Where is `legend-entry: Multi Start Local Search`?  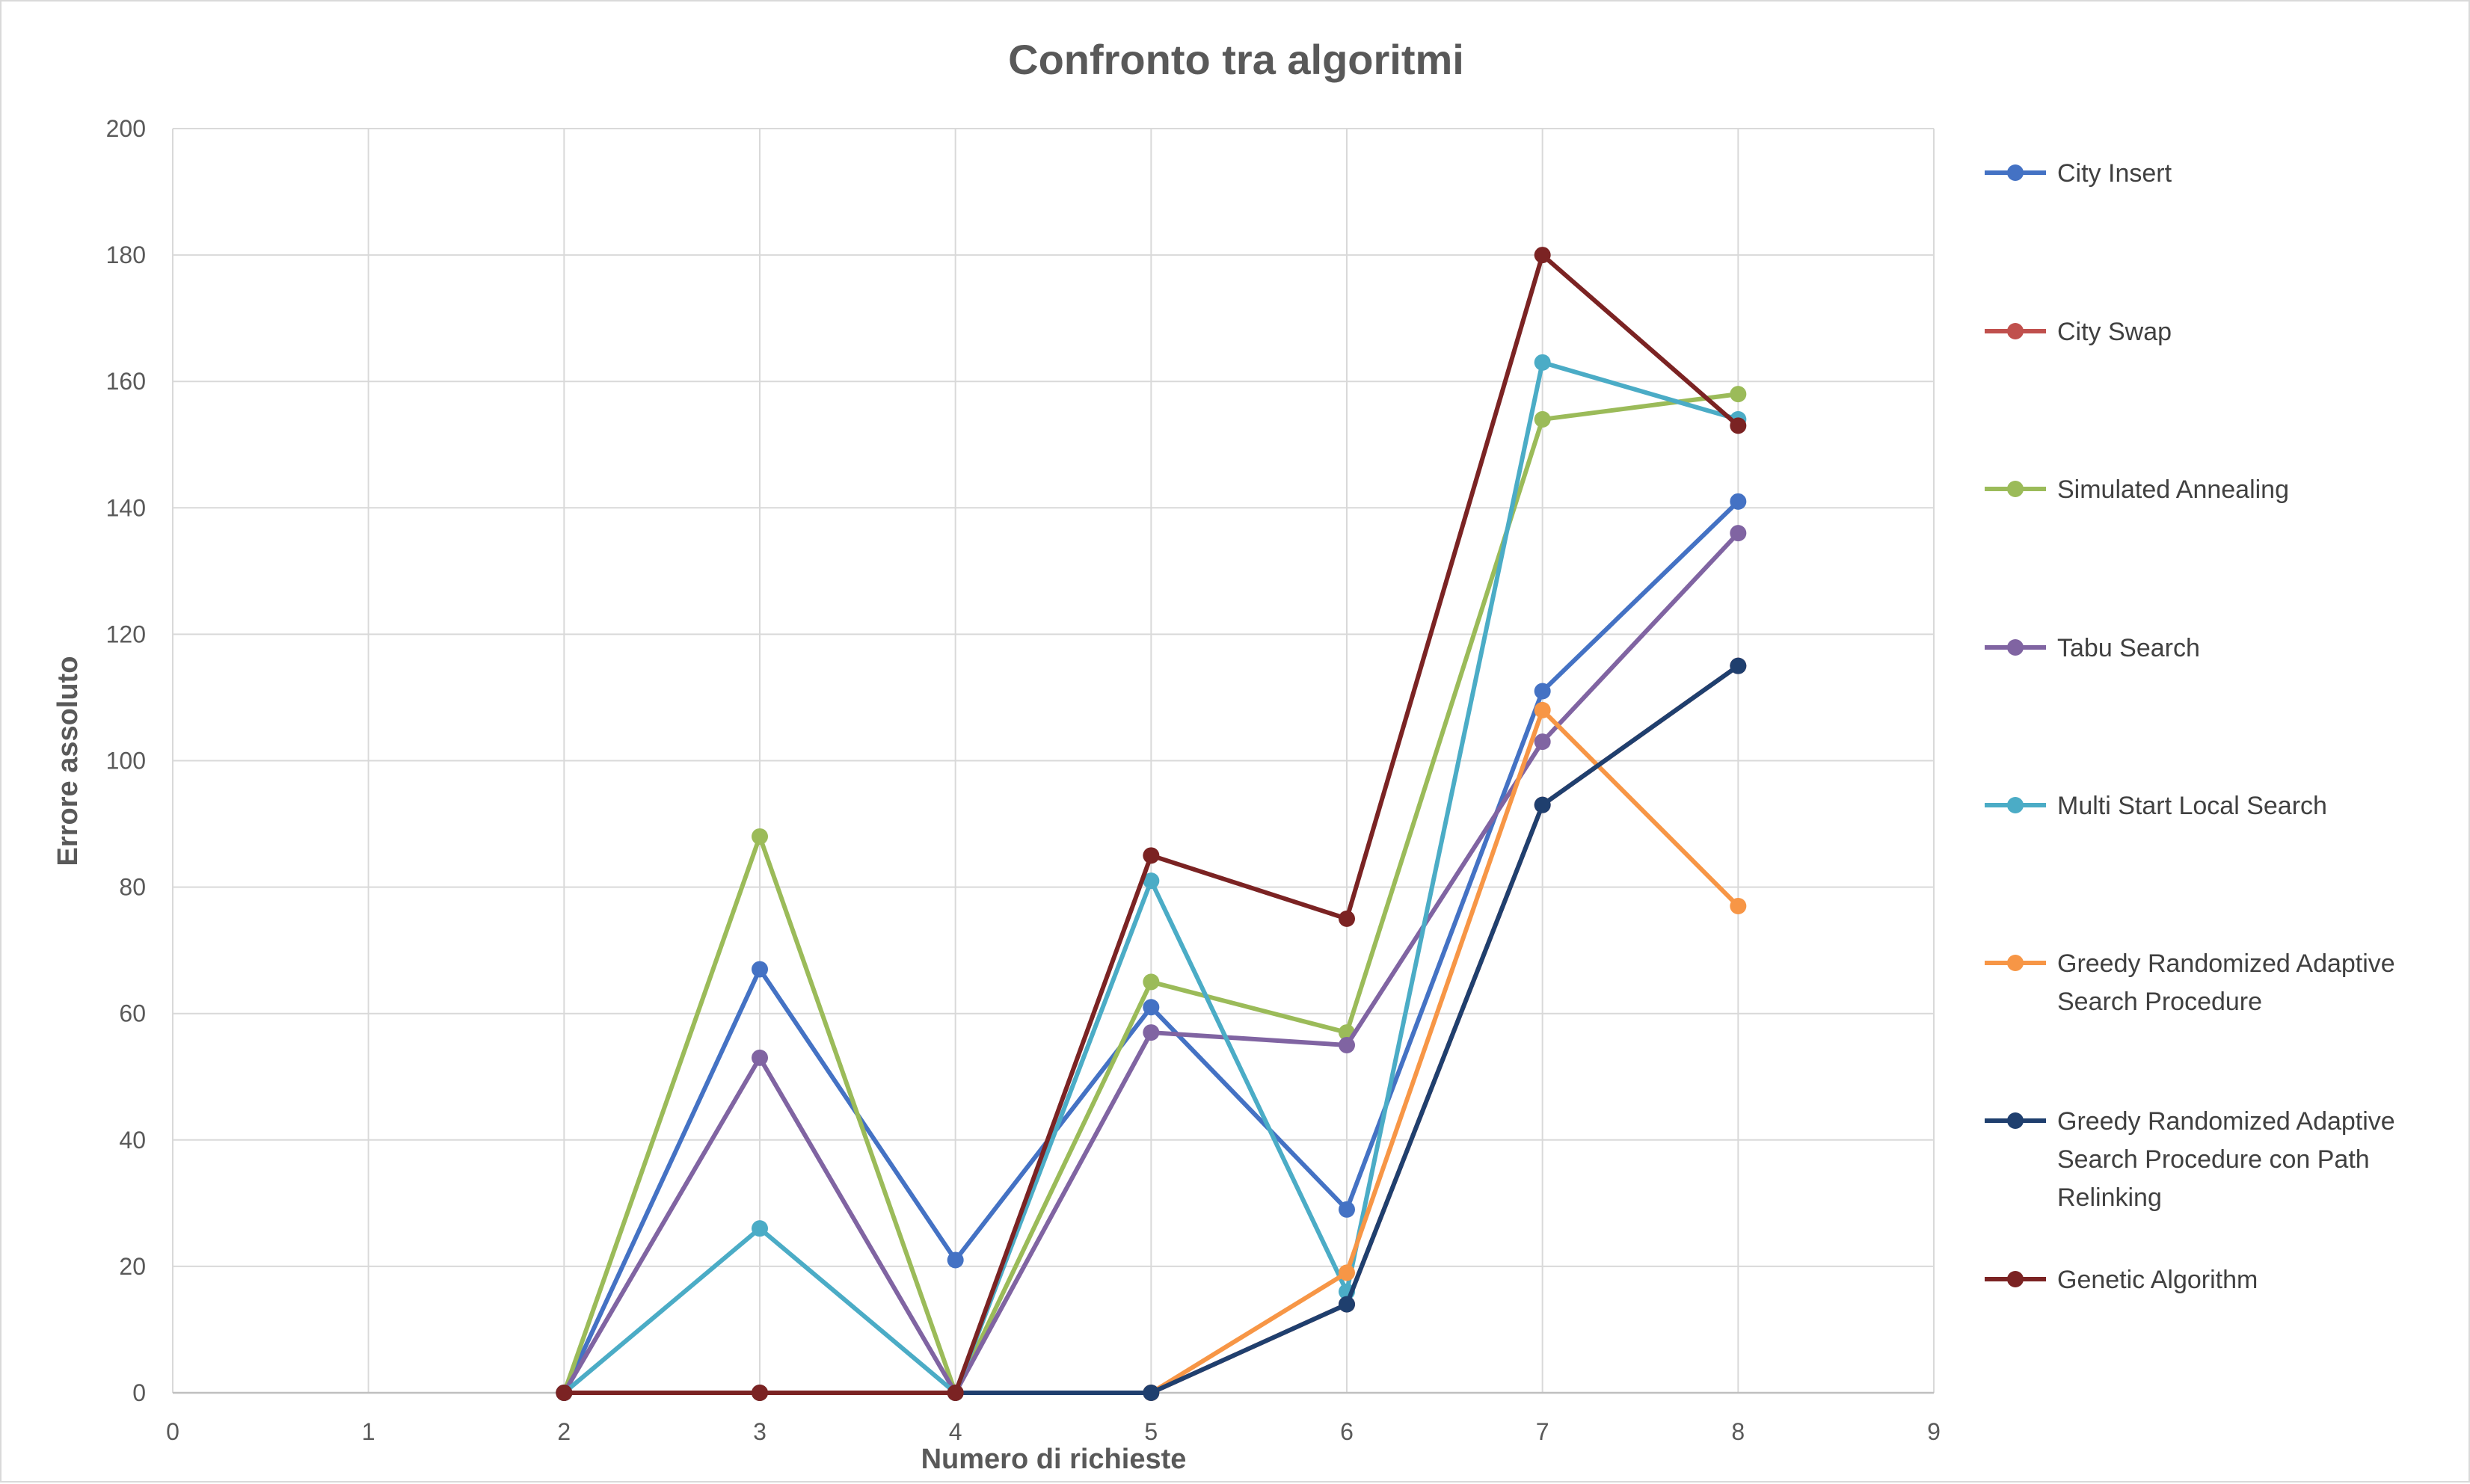 legend-entry: Multi Start Local Search is located at coordinates (2156, 806).